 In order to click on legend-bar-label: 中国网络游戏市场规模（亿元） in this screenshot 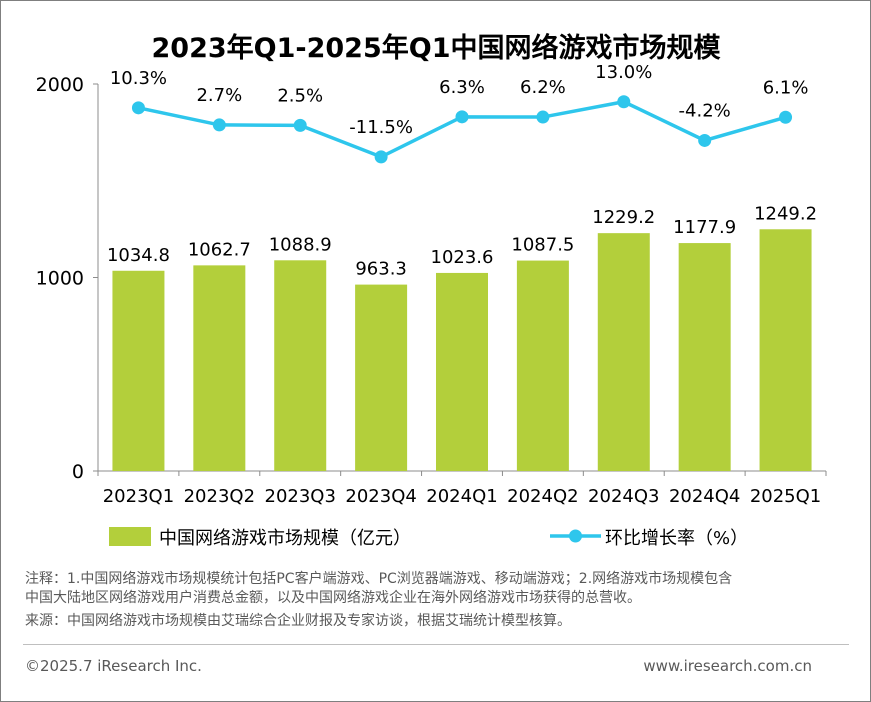, I will do `click(285, 538)`.